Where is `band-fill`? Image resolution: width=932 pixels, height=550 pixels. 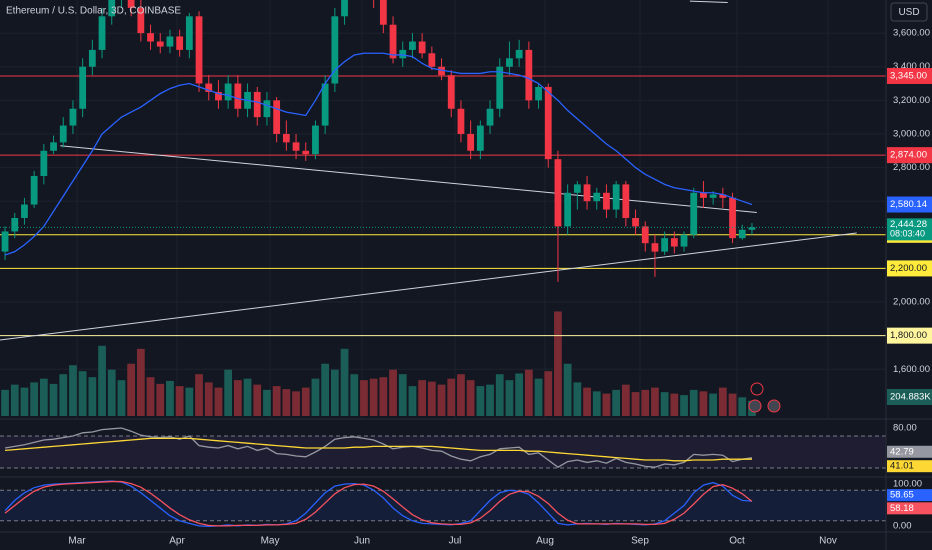
band-fill is located at coordinates (443, 505).